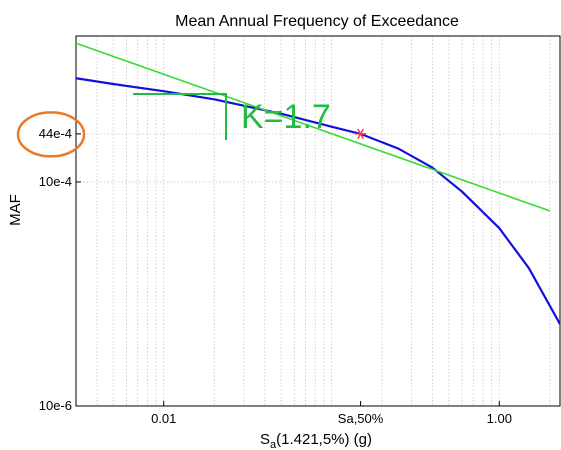 This screenshot has width=561, height=450. I want to click on y-axis-label: MAF, so click(15, 210).